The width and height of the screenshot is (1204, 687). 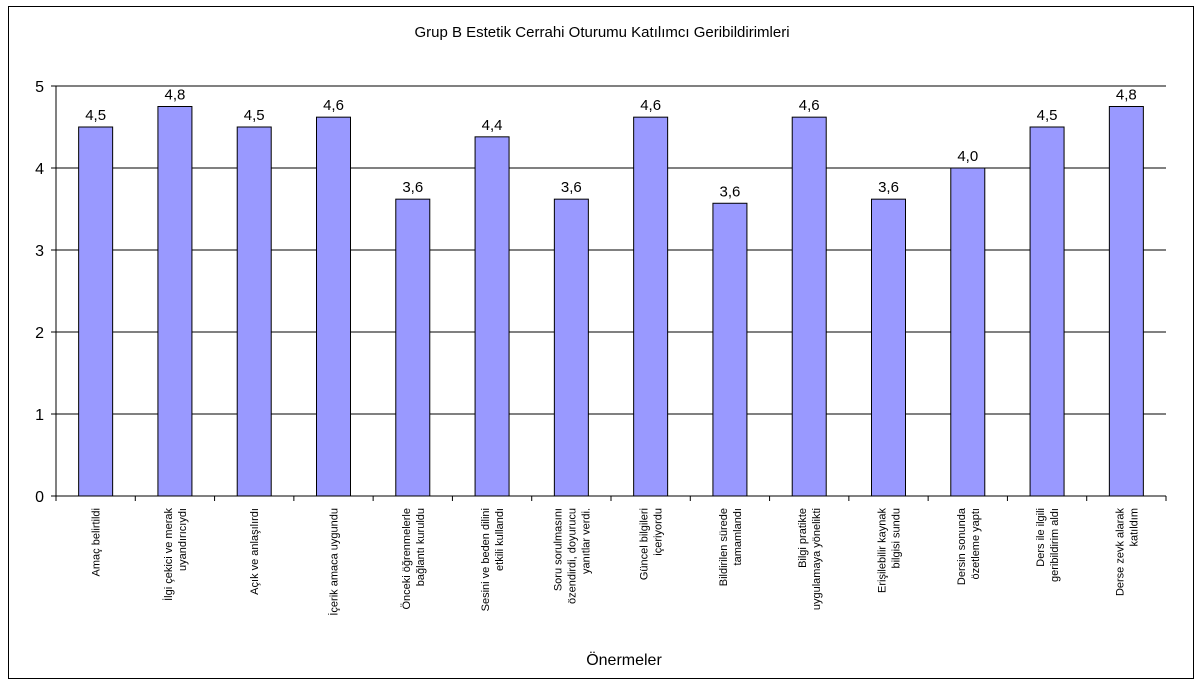 What do you see at coordinates (652, 544) in the screenshot?
I see `category-label: Güncel bilgileri içeriyordu` at bounding box center [652, 544].